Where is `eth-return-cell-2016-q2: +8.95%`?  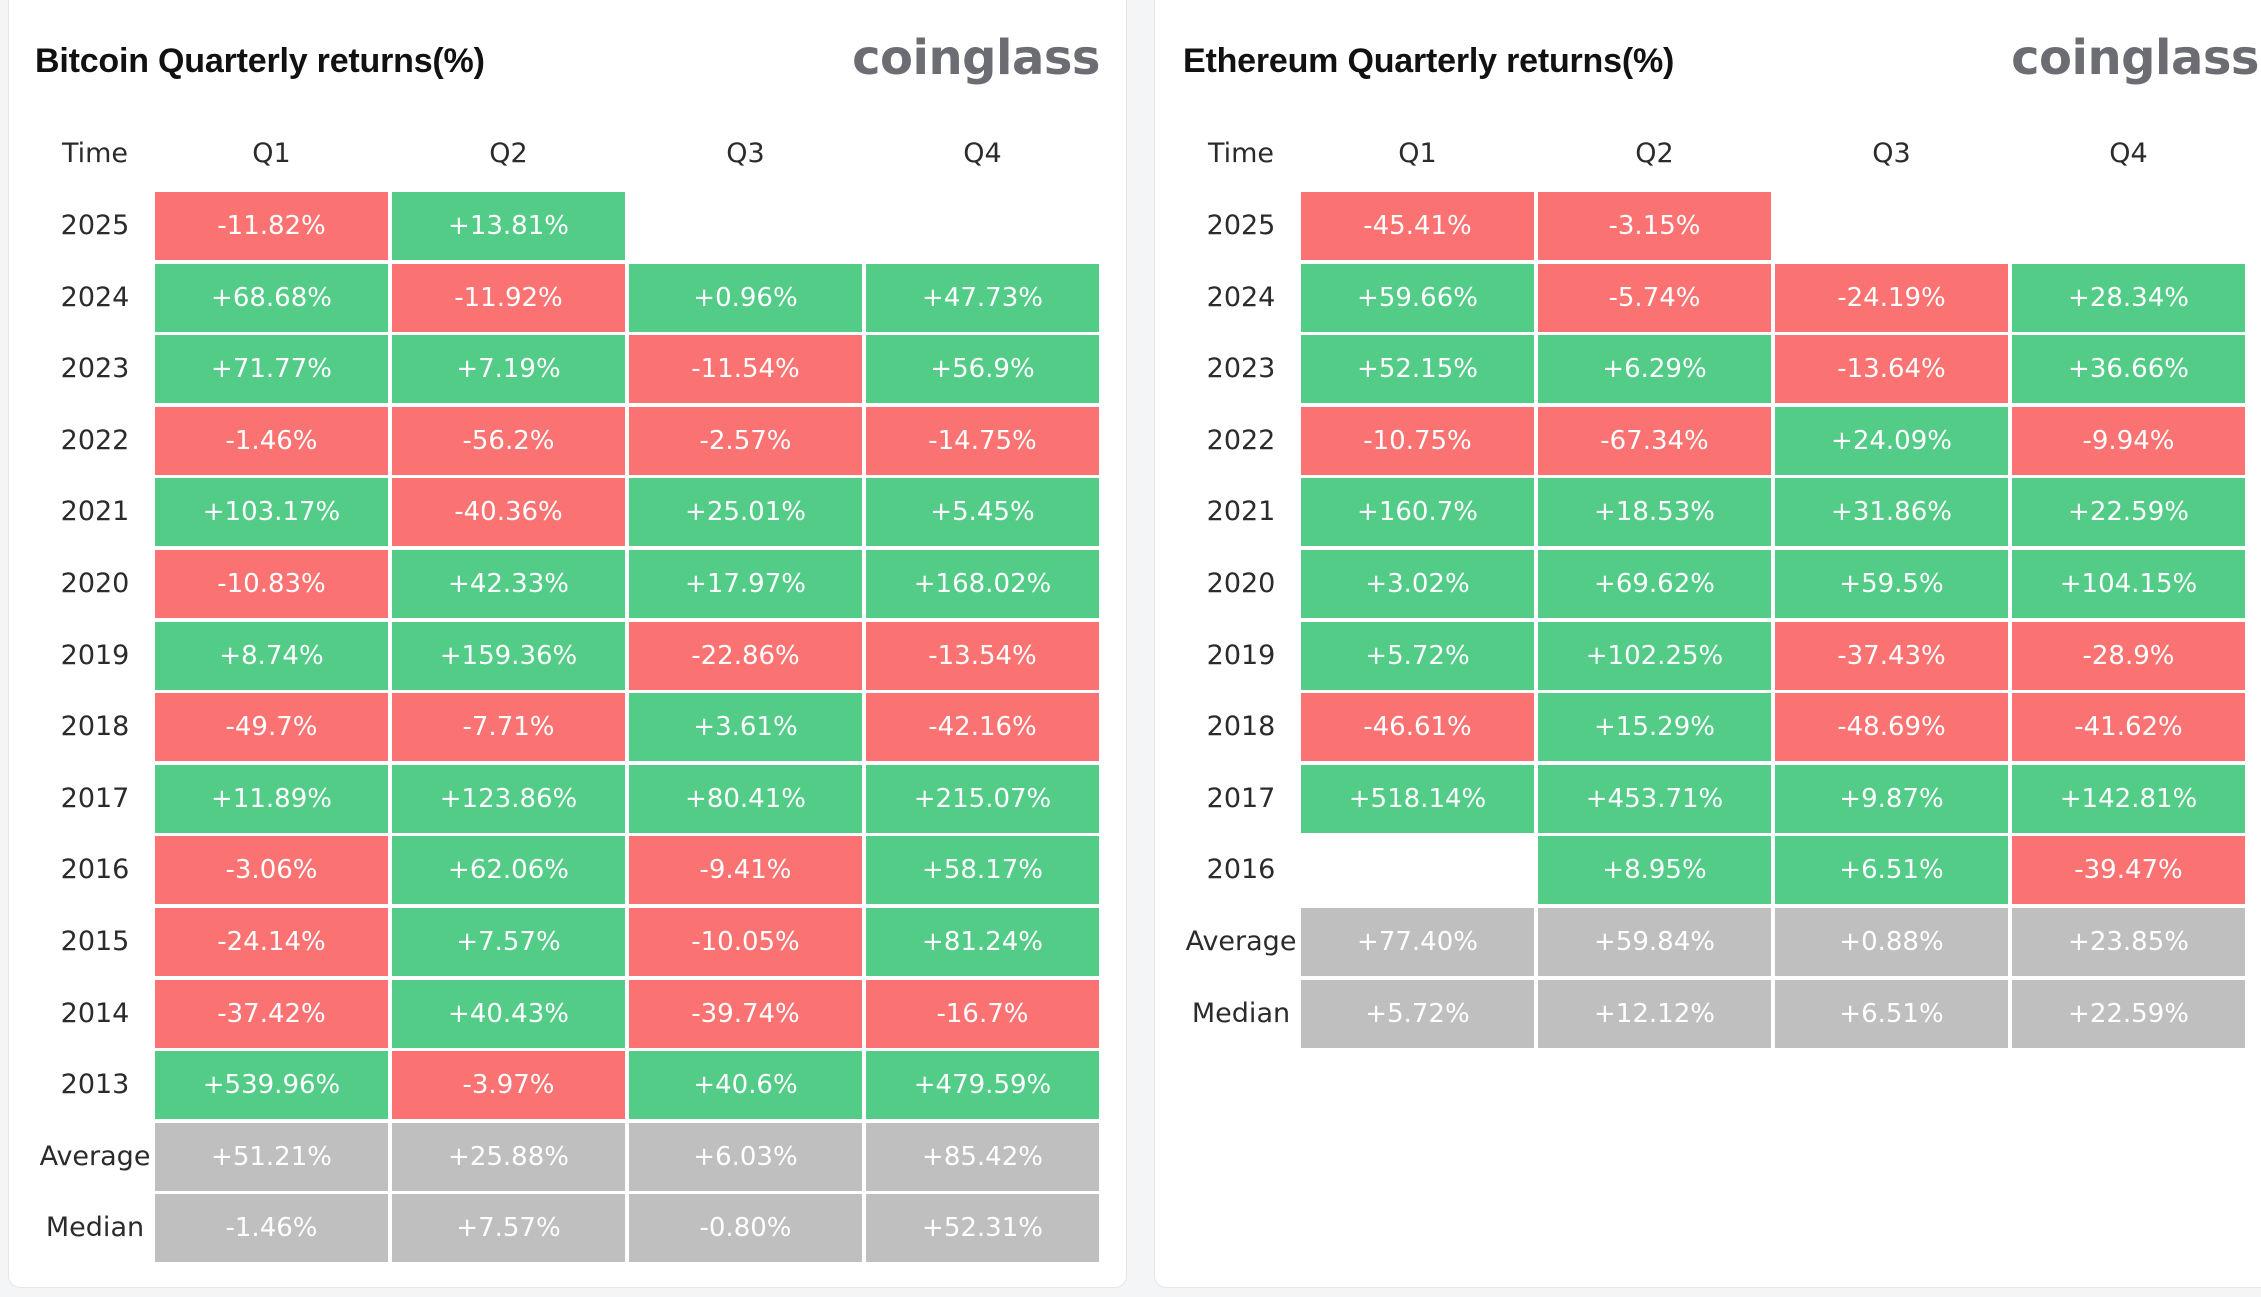 eth-return-cell-2016-q2: +8.95% is located at coordinates (1654, 870).